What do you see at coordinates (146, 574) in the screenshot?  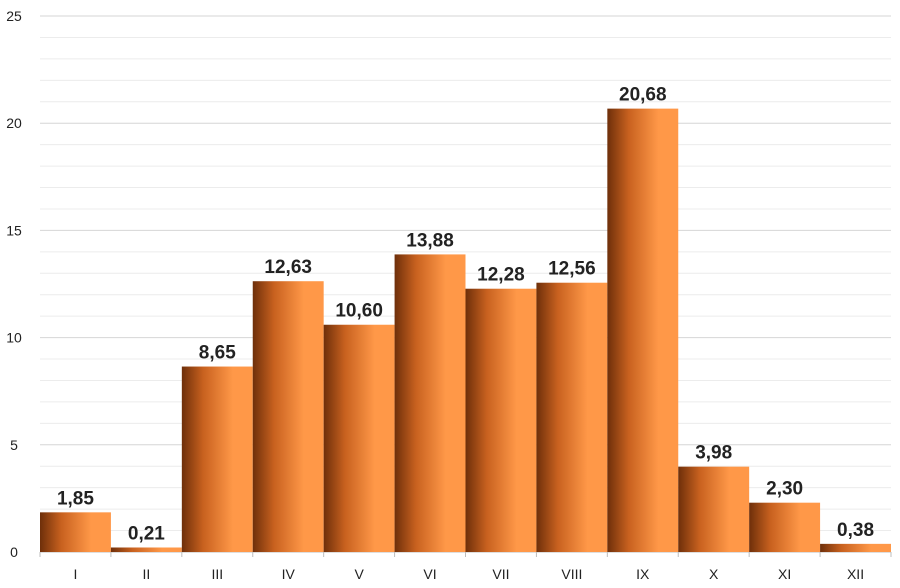 I see `x-tick-label-II: II` at bounding box center [146, 574].